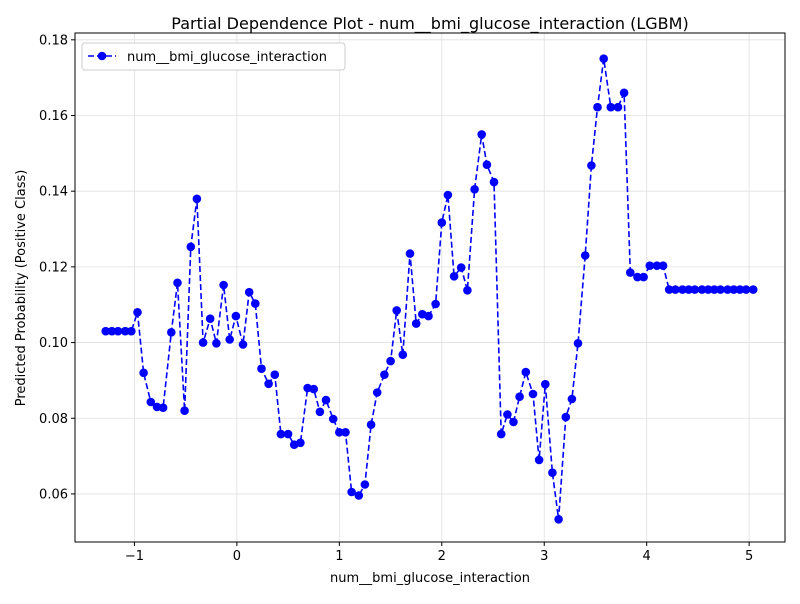 Image resolution: width=800 pixels, height=604 pixels. I want to click on y-tick-label: 0.08, so click(53, 419).